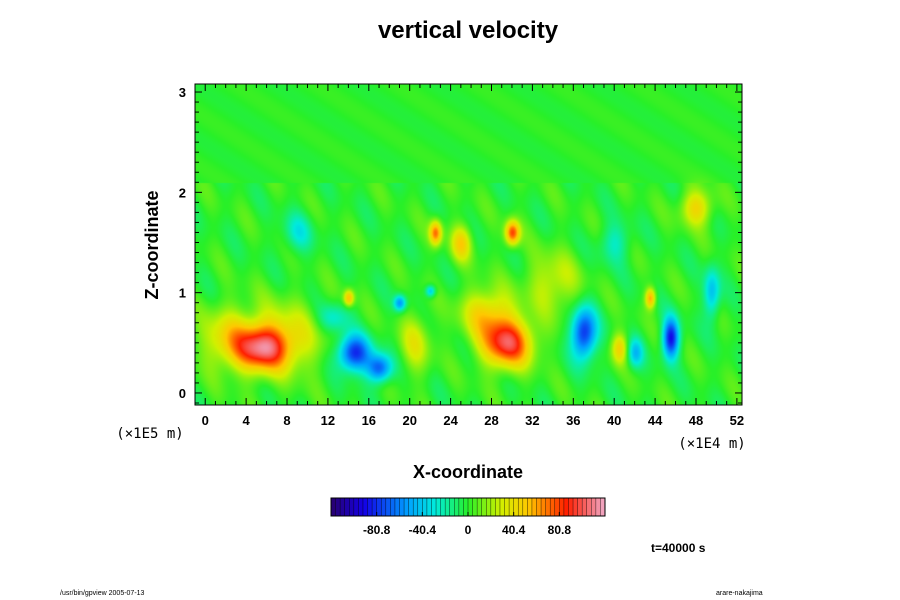 The height and width of the screenshot is (600, 900). Describe the element at coordinates (247, 420) in the screenshot. I see `x-tick-label: 4` at that location.